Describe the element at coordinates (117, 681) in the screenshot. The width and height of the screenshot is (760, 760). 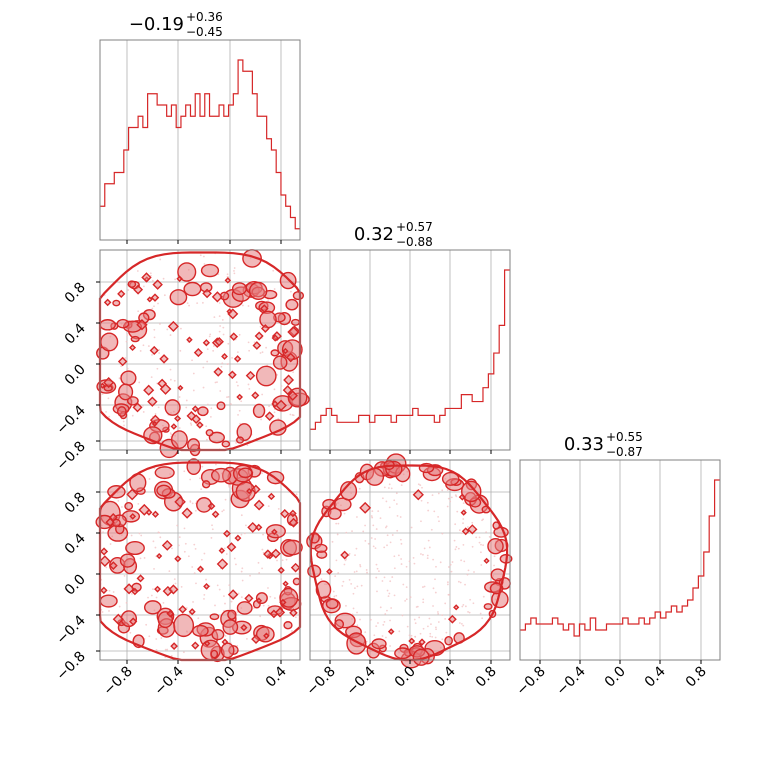
I see `x-tick-label: −0.8` at that location.